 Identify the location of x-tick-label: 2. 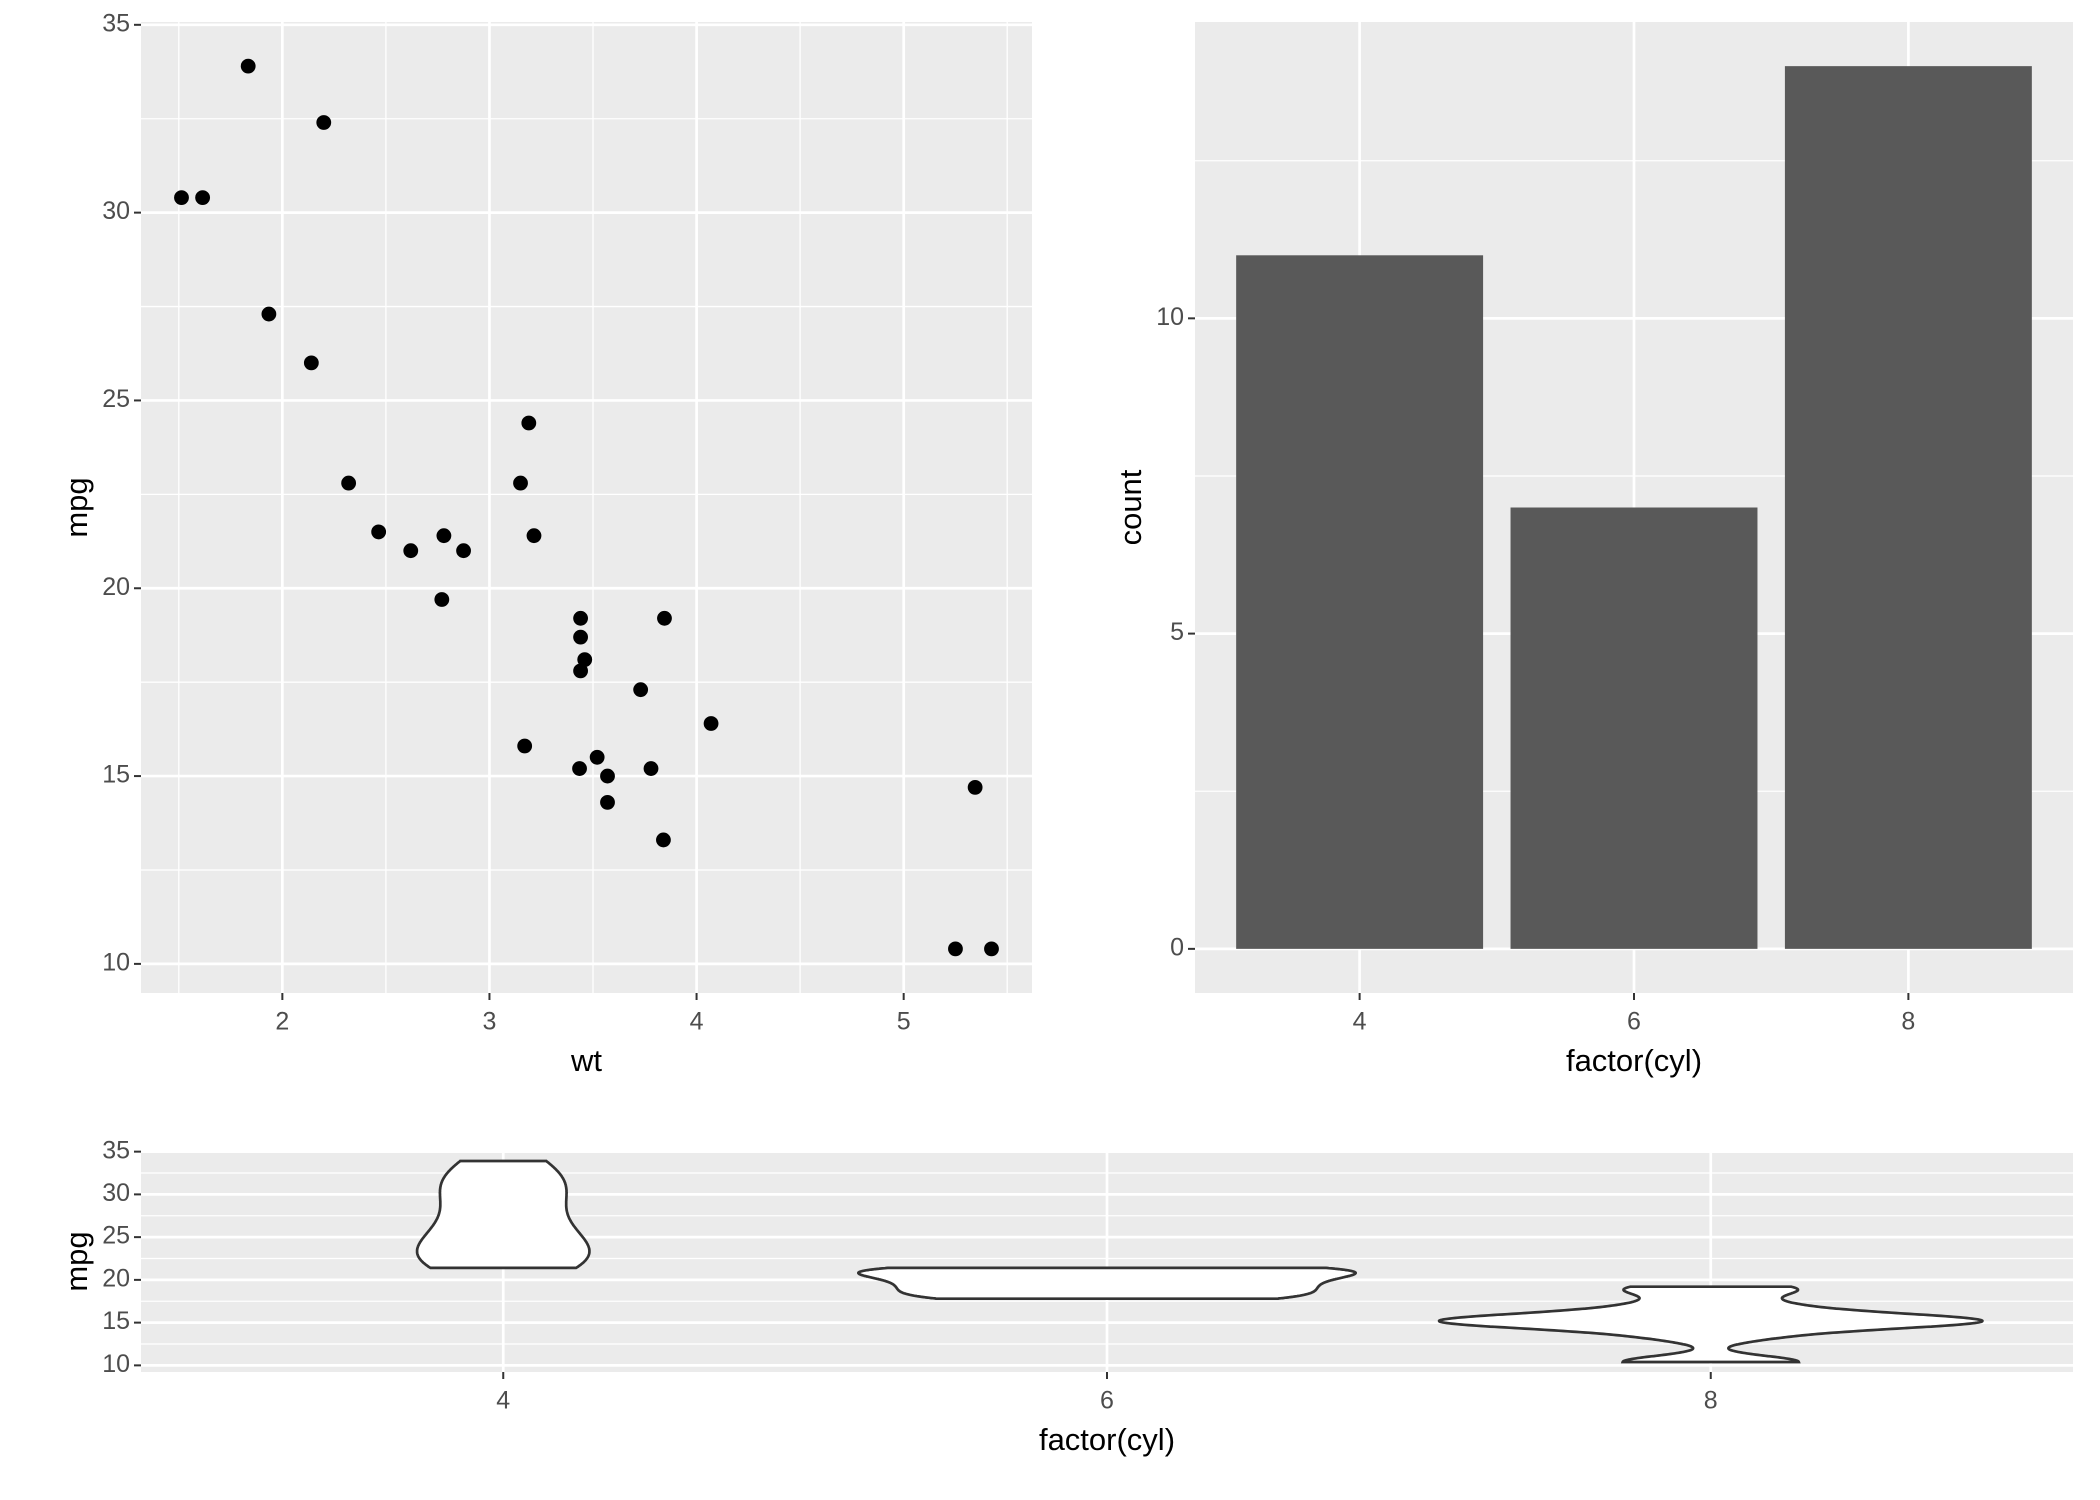
(282, 1022).